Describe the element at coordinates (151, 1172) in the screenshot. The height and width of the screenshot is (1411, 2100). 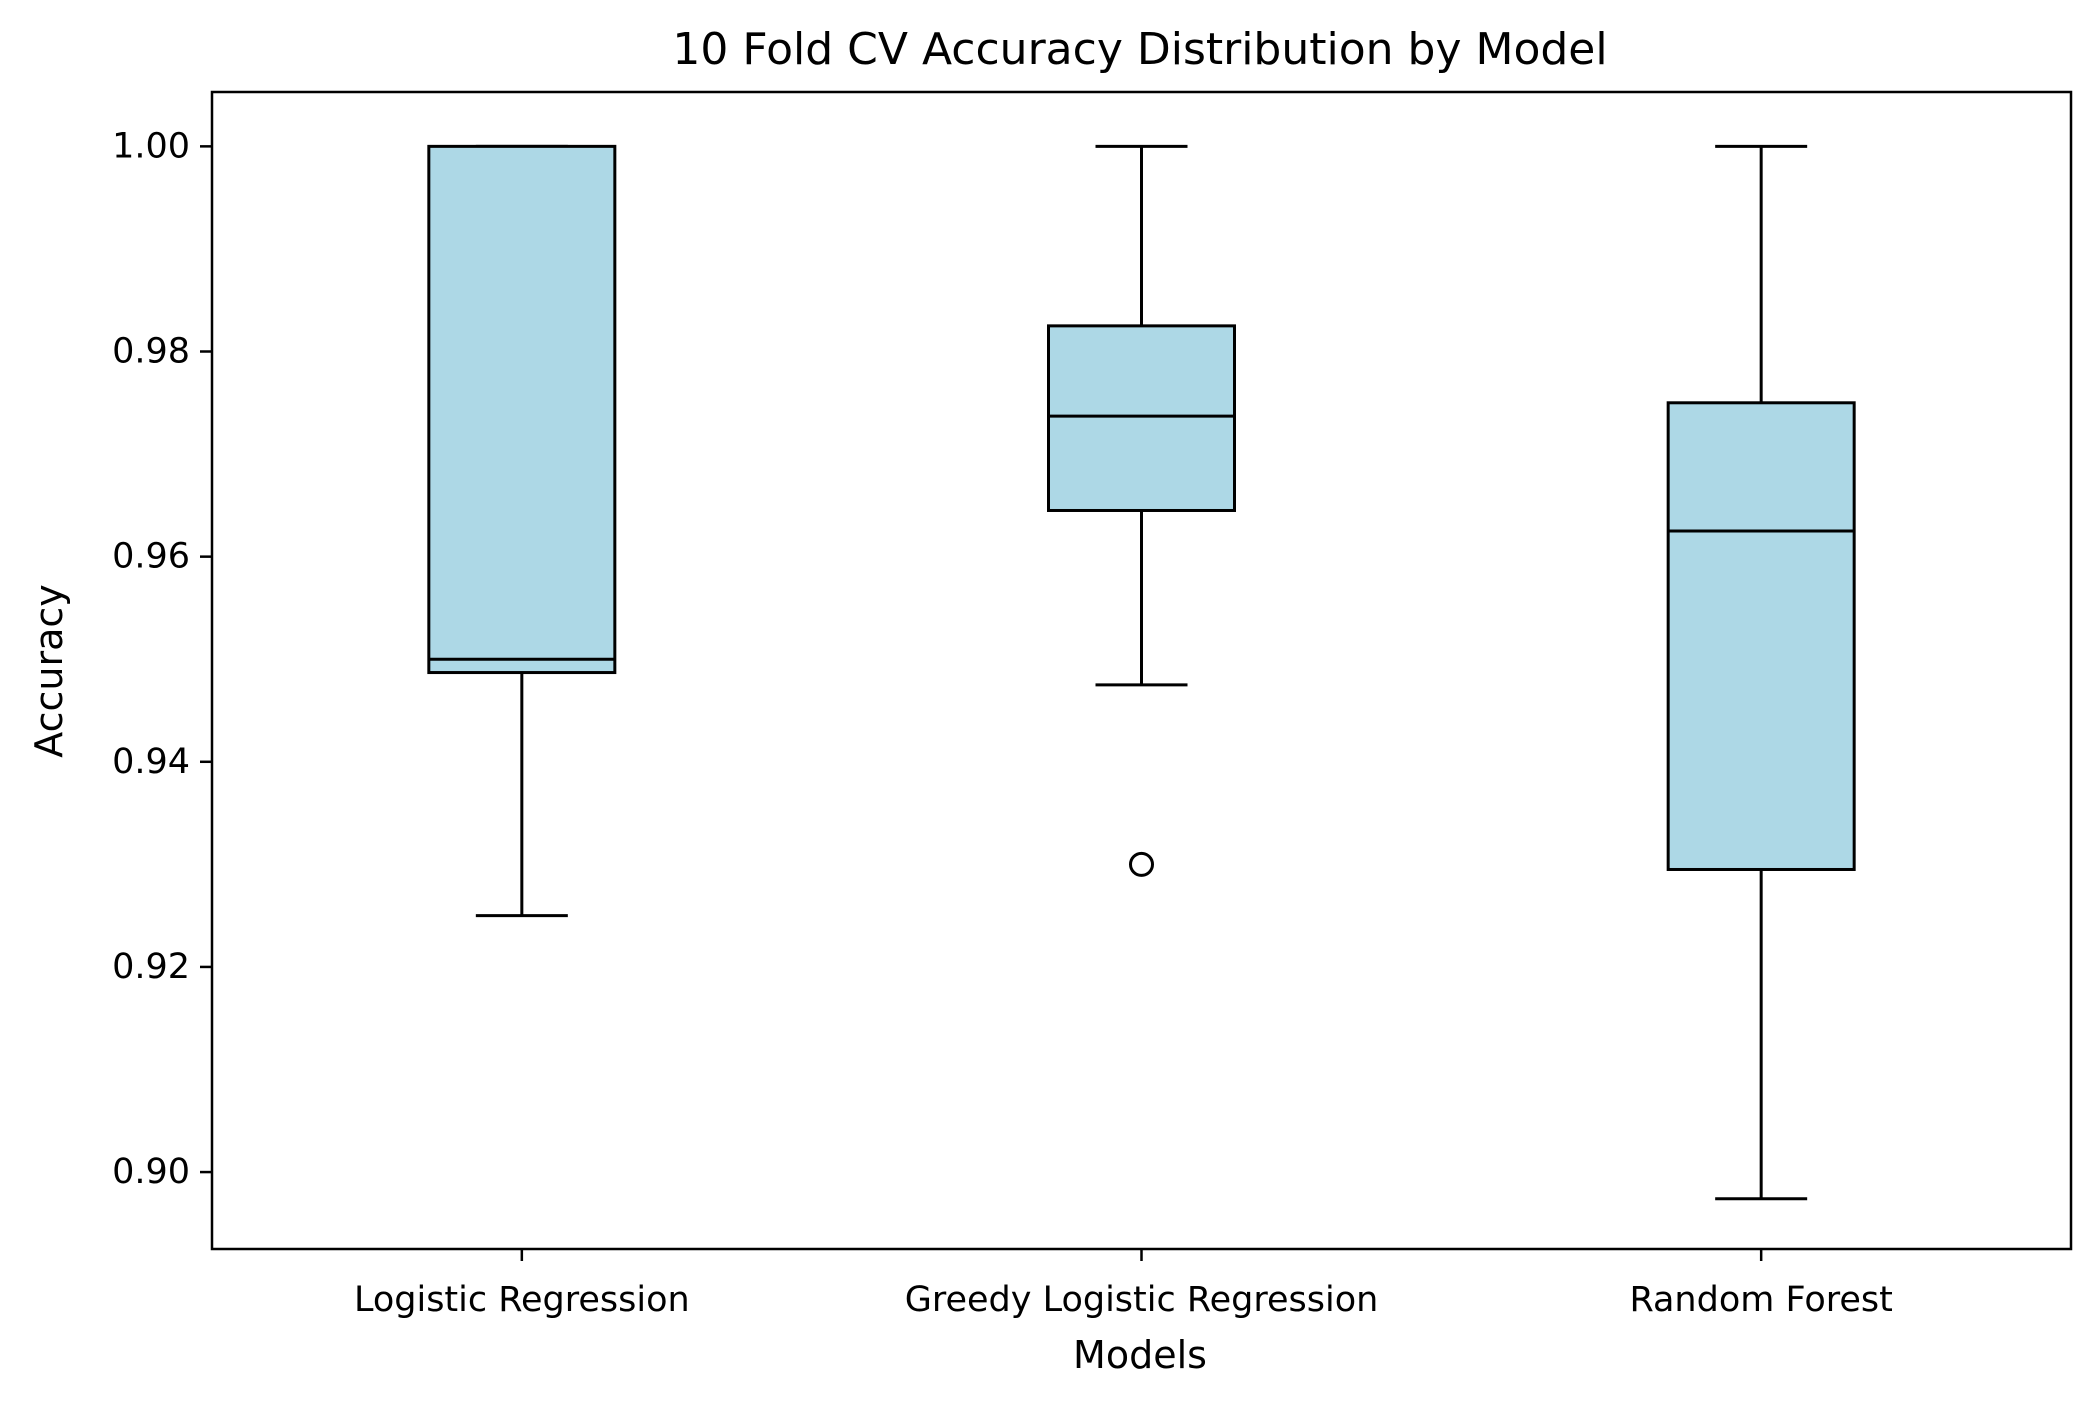
I see `y-tick-label: 0.90` at that location.